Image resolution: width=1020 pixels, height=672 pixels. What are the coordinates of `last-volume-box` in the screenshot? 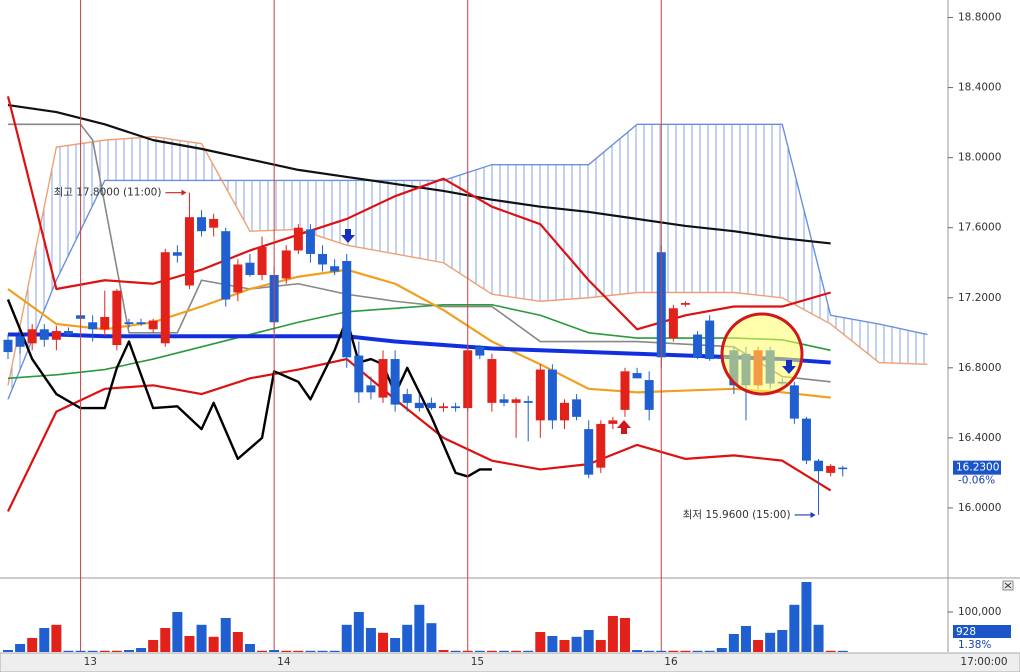 It's located at (982, 631).